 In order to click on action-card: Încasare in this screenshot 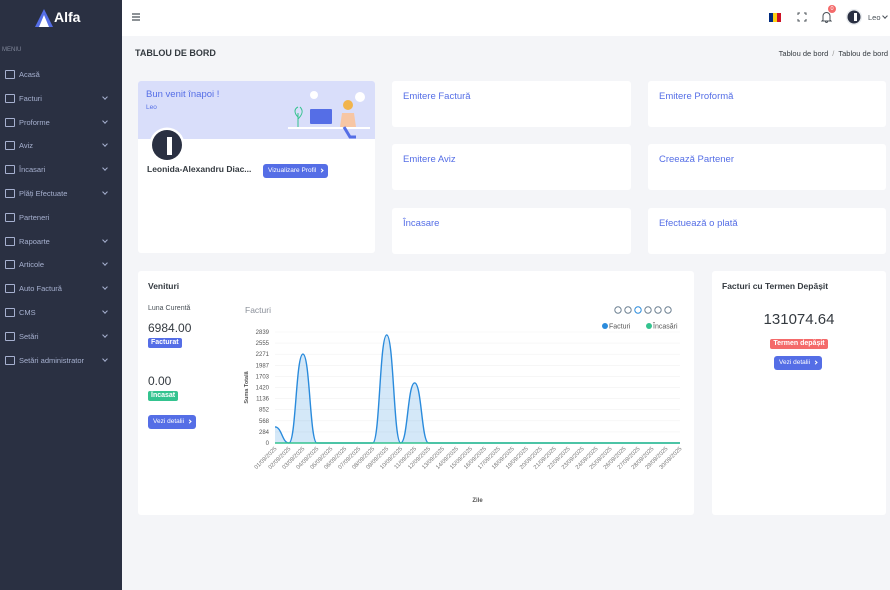, I will do `click(511, 231)`.